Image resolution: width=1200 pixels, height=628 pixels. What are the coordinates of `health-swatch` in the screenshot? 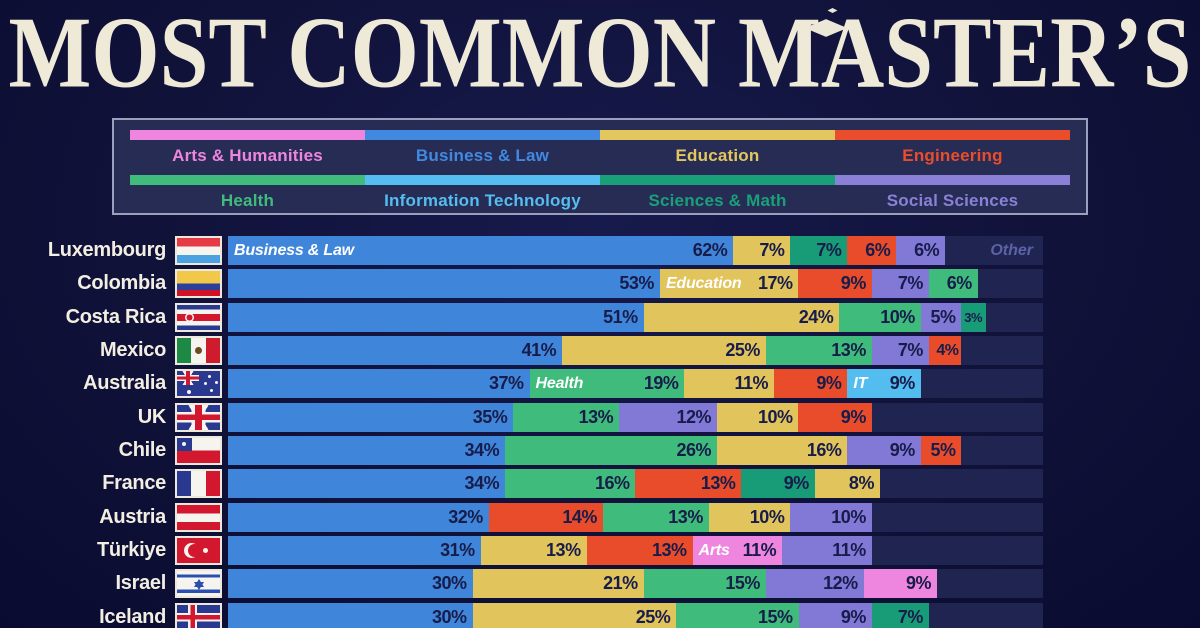 It's located at (247, 180).